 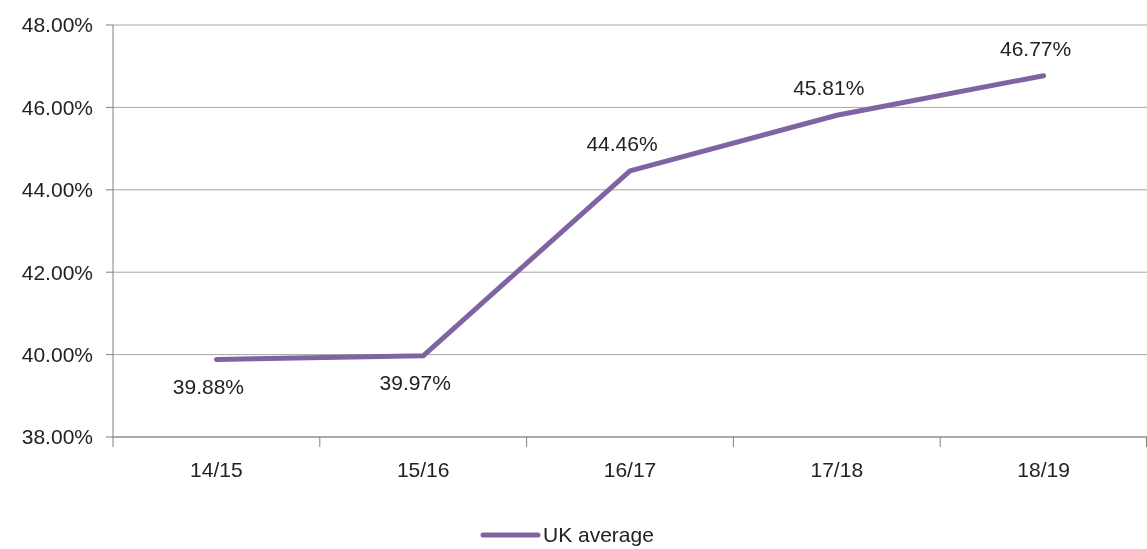 I want to click on data-label: 45.81%, so click(x=829, y=88).